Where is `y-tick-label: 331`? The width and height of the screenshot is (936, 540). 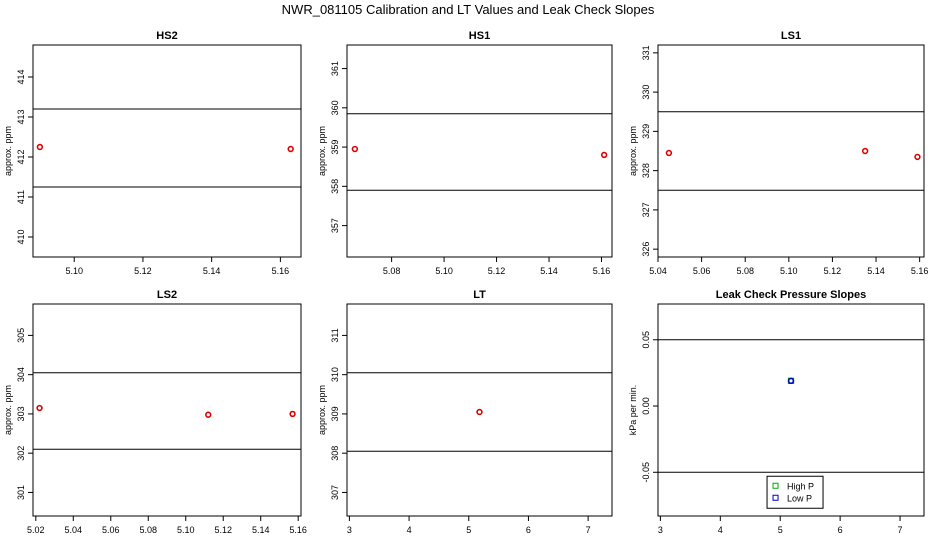 y-tick-label: 331 is located at coordinates (646, 52).